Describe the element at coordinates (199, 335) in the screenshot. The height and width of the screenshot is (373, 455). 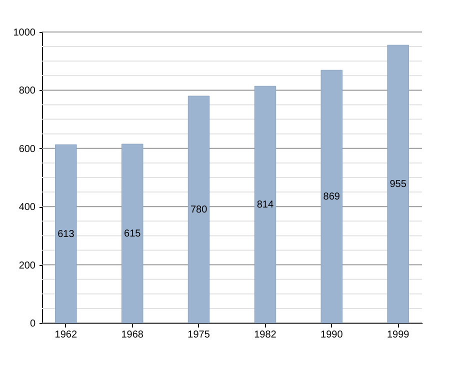
I see `x-tick-label: 1975` at that location.